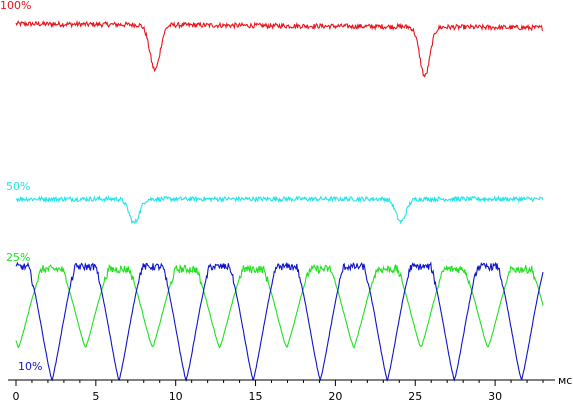  I want to click on series-label-100pct: 100%, so click(15, 6).